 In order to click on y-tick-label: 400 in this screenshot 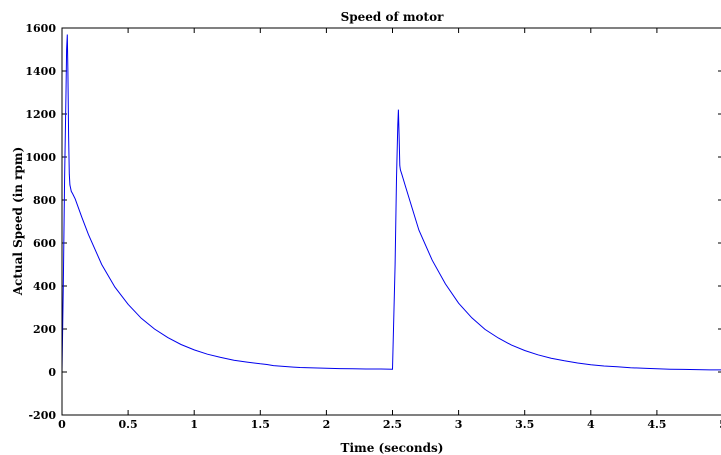, I will do `click(44, 286)`.